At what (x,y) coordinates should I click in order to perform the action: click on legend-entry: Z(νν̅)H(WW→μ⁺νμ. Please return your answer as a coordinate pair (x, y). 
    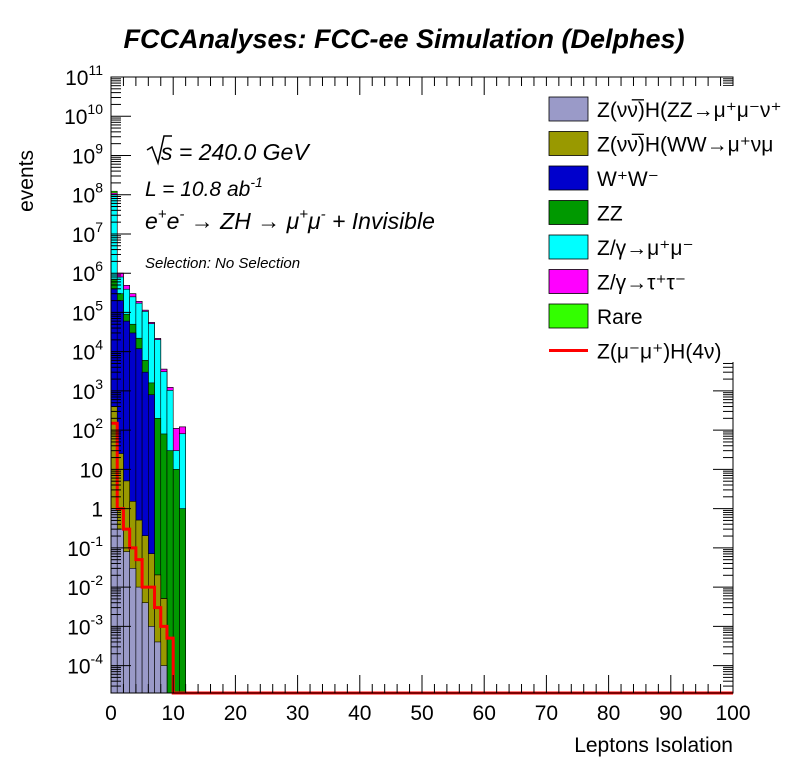
    Looking at the image, I should click on (660, 144).